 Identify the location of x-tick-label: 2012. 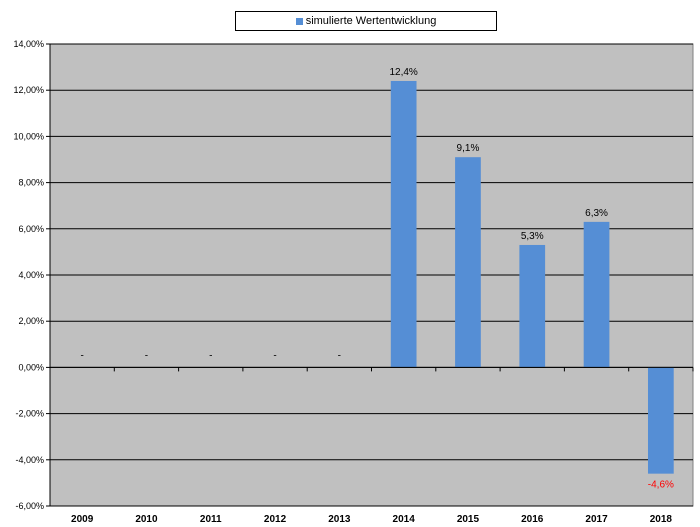
(275, 519).